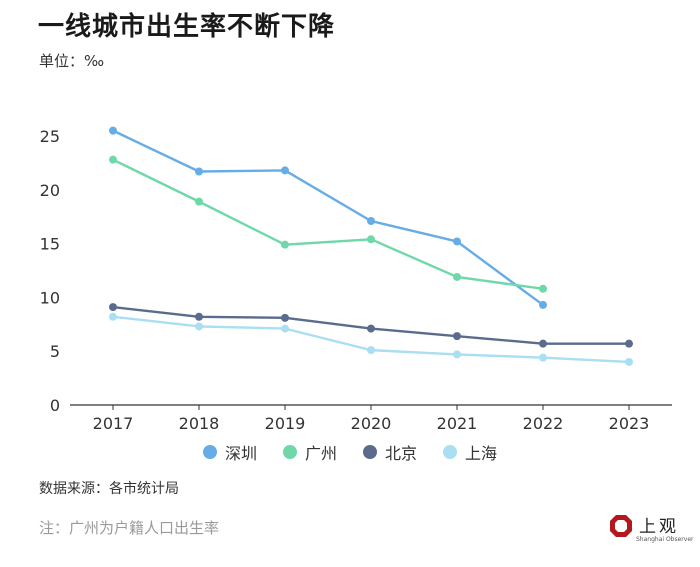 Image resolution: width=700 pixels, height=567 pixels. Describe the element at coordinates (621, 526) in the screenshot. I see `brand-logo-icon` at that location.